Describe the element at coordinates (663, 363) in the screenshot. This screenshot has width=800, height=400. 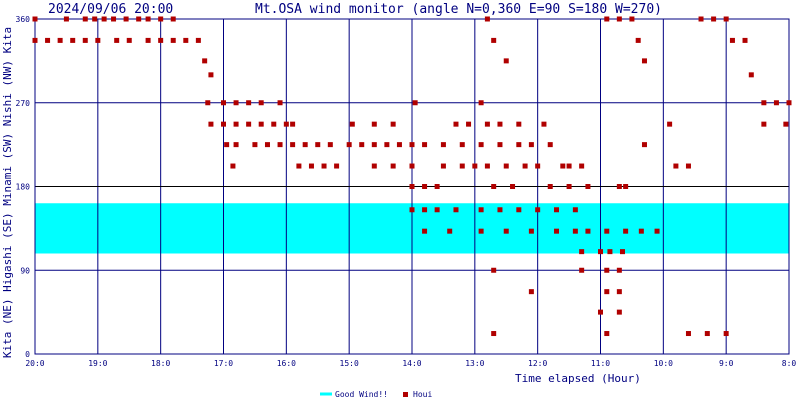
I see `x-tick-label: 10:0` at that location.